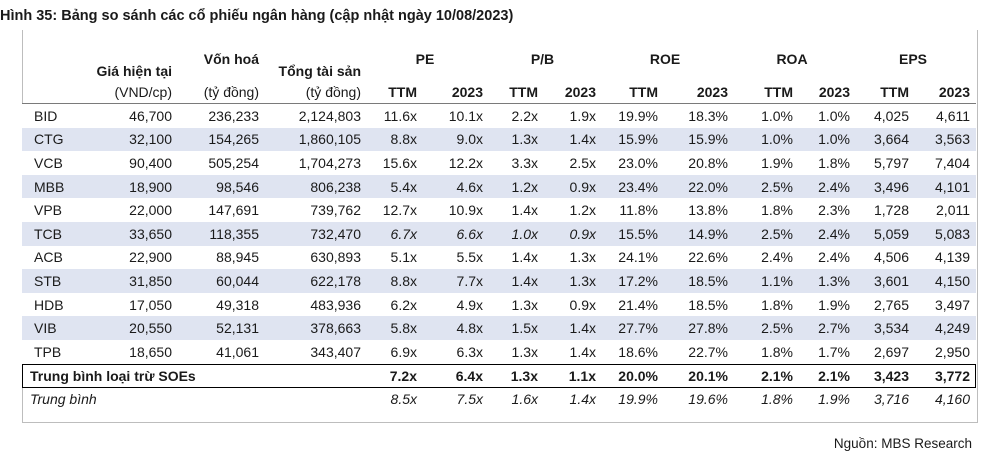 The image size is (1000, 460). Describe the element at coordinates (582, 375) in the screenshot. I see `cell-pb-2023: 1.1x` at that location.